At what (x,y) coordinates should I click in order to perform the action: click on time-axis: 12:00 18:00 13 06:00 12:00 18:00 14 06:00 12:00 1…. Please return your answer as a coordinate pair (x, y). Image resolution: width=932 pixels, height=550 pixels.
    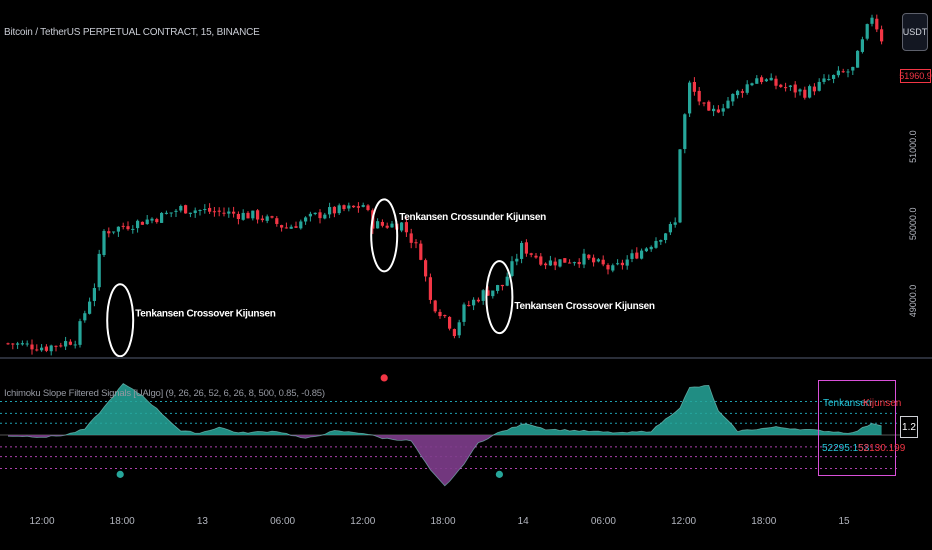
    Looking at the image, I should click on (439, 521).